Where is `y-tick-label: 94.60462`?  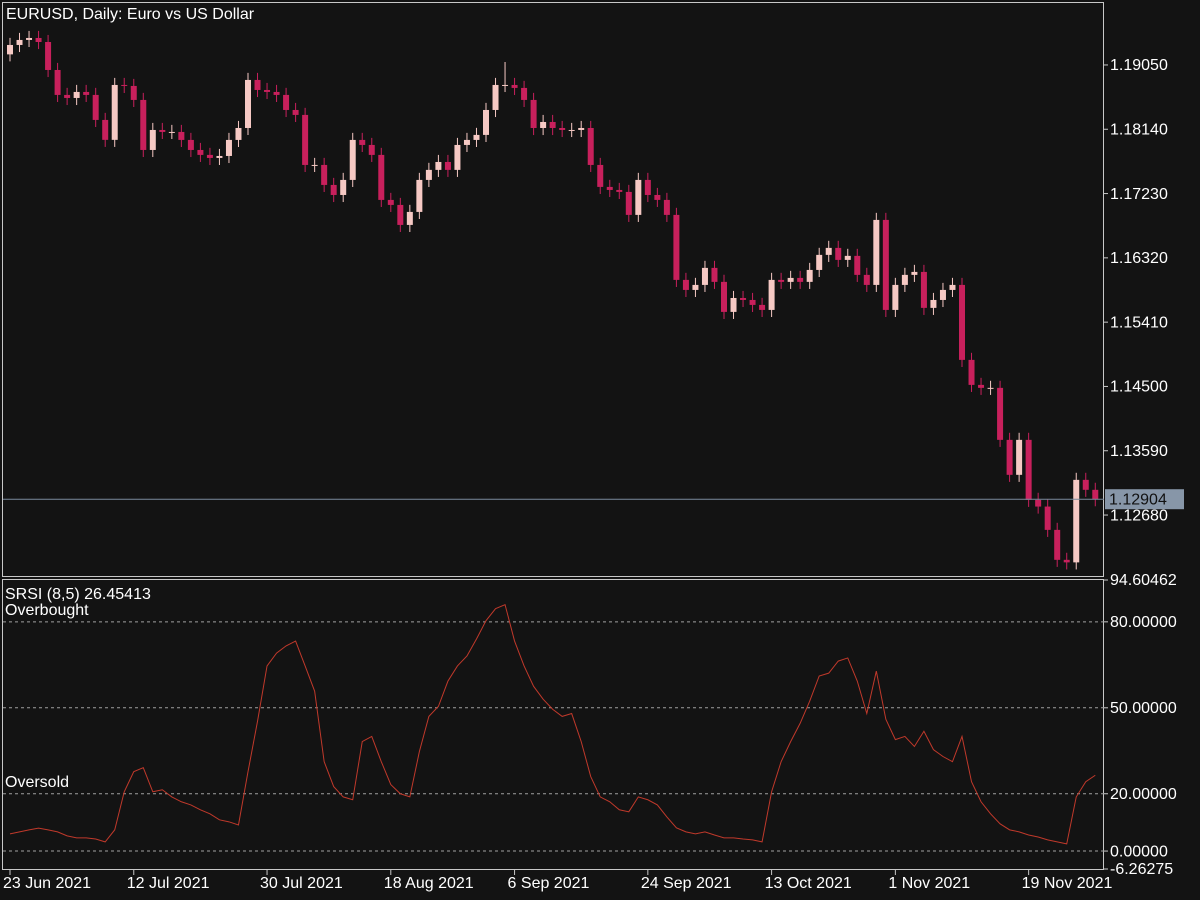
y-tick-label: 94.60462 is located at coordinates (1143, 580).